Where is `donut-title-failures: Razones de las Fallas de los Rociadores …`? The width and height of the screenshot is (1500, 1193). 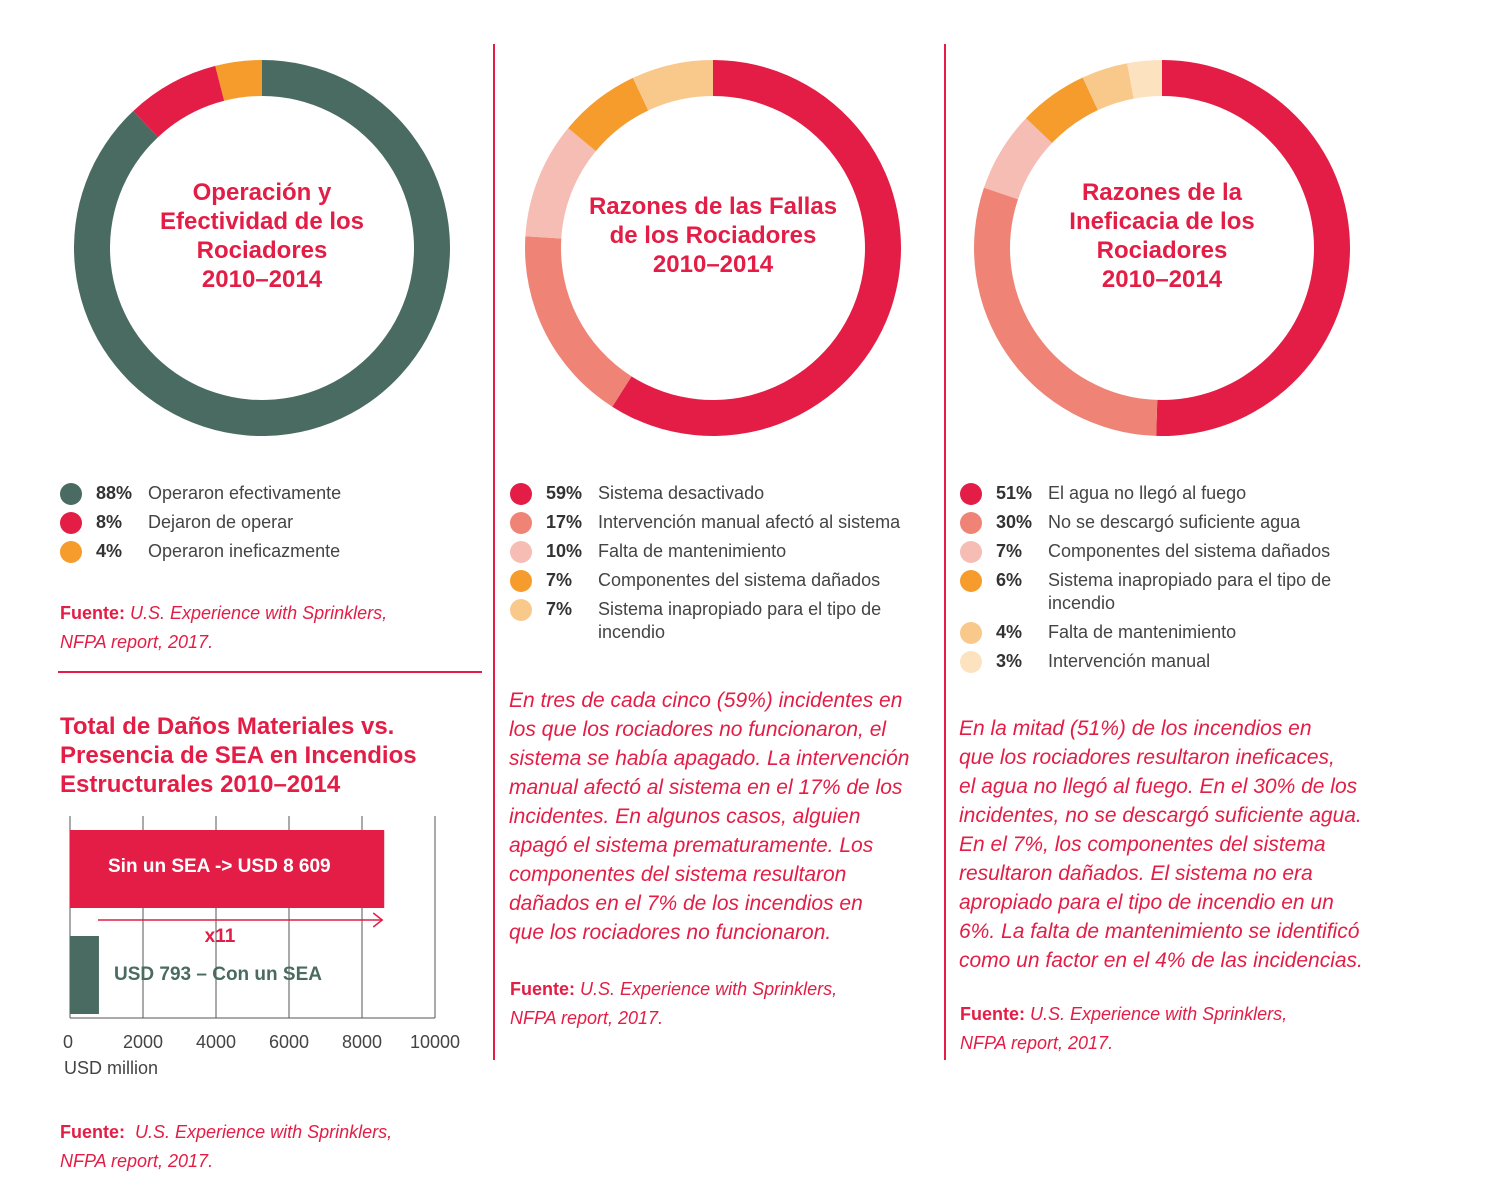
donut-title-failures: Razones de las Fallas de los Rociadores … is located at coordinates (713, 235).